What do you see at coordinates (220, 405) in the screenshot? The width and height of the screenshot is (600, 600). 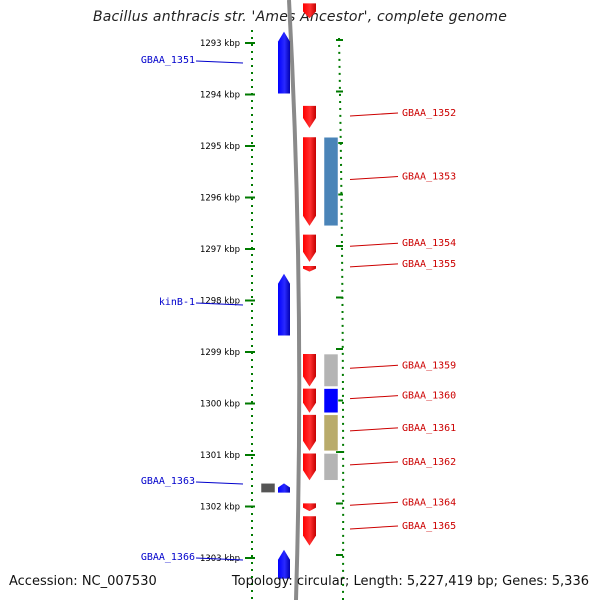 I see `ruler-label: 1300 kbp` at bounding box center [220, 405].